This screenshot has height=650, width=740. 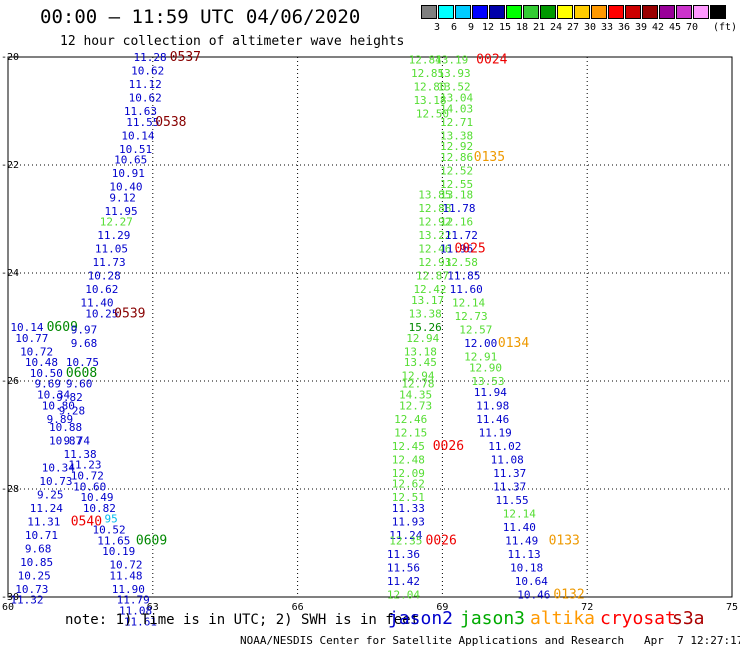 I want to click on wave-height-label: 10.52, so click(x=108, y=530).